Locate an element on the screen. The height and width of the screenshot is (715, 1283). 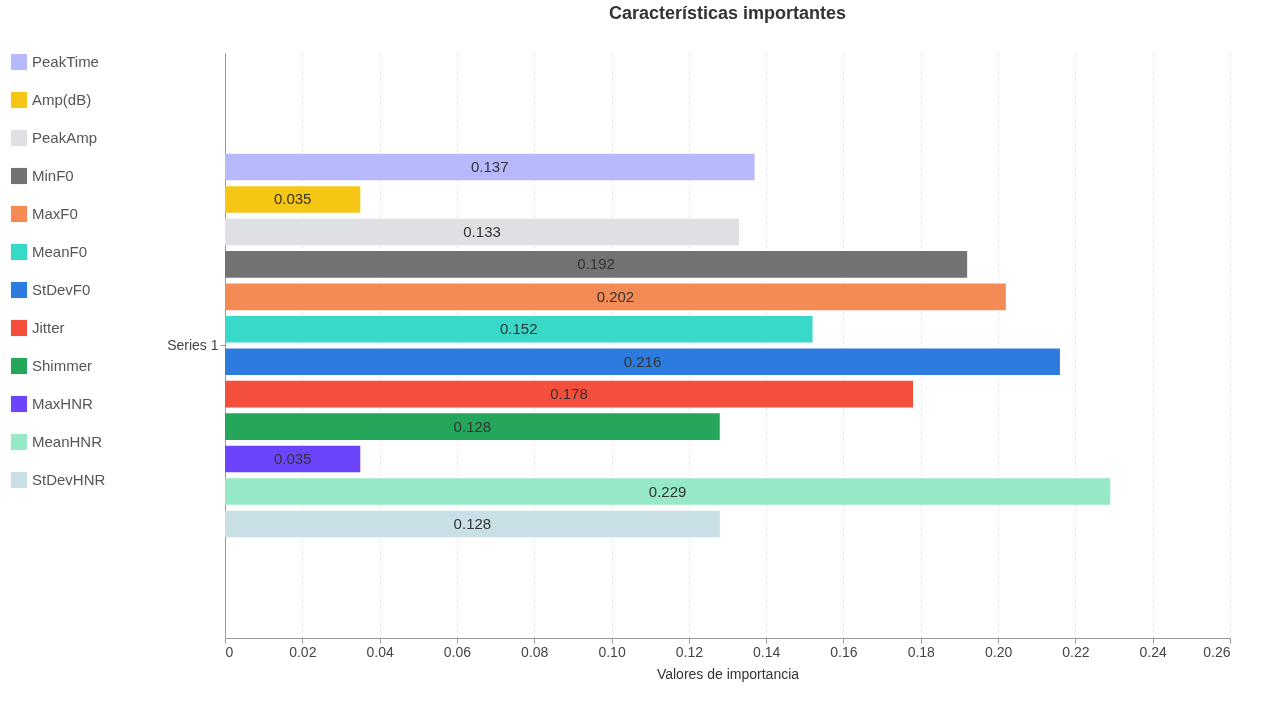
x-tick-label: 0.08 is located at coordinates (535, 651).